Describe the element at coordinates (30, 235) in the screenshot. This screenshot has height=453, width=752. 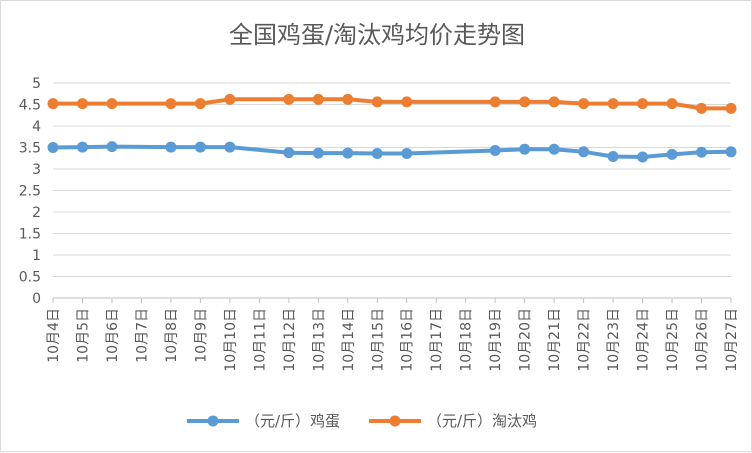
I see `y-tick-label: 1.5` at that location.